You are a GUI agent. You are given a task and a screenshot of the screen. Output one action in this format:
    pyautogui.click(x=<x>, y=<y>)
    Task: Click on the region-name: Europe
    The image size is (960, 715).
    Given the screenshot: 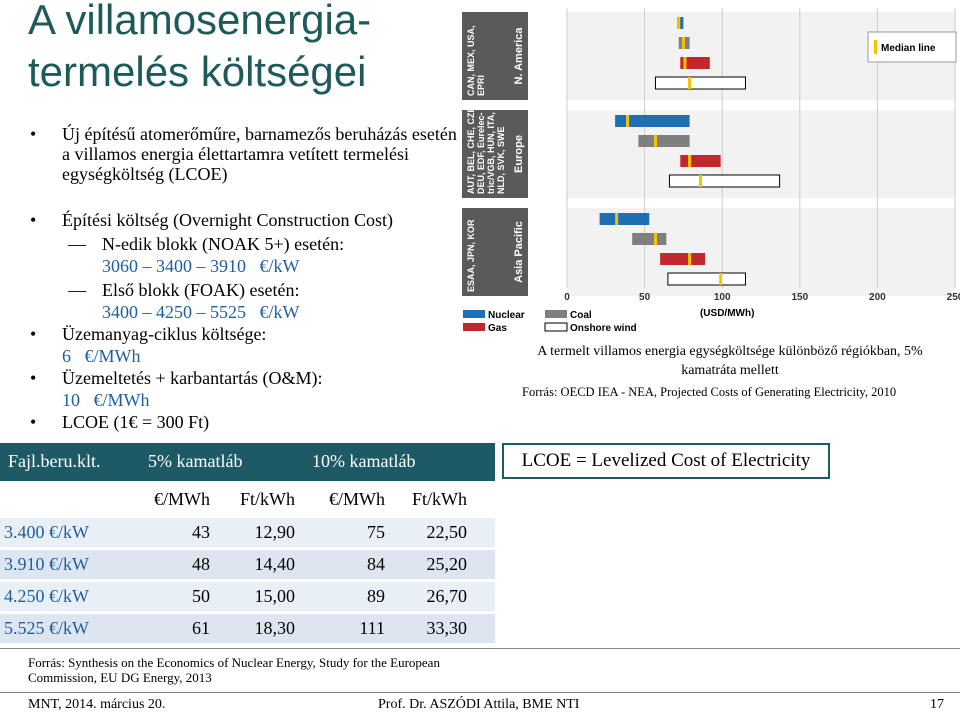 What is the action you would take?
    pyautogui.click(x=519, y=154)
    